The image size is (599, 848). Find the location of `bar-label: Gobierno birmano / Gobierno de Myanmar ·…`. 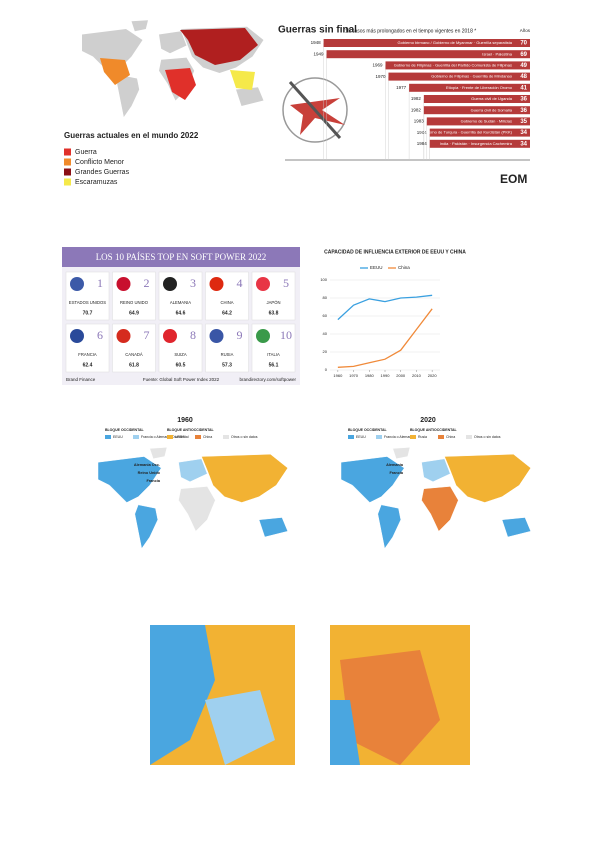

bar-label: Gobierno birmano / Gobierno de Myanmar ·… is located at coordinates (455, 42).